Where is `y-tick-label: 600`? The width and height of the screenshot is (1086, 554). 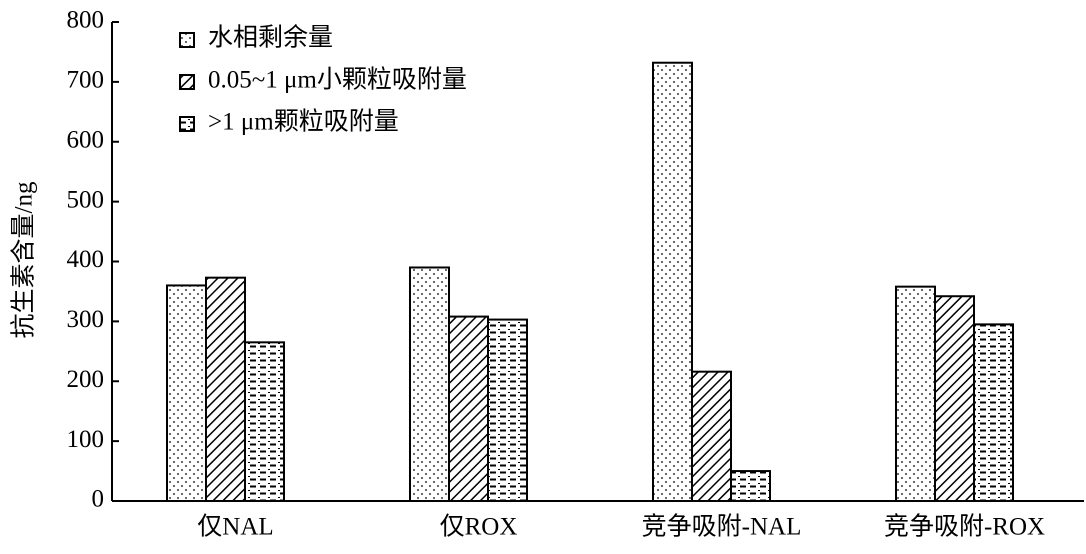
y-tick-label: 600 is located at coordinates (86, 139).